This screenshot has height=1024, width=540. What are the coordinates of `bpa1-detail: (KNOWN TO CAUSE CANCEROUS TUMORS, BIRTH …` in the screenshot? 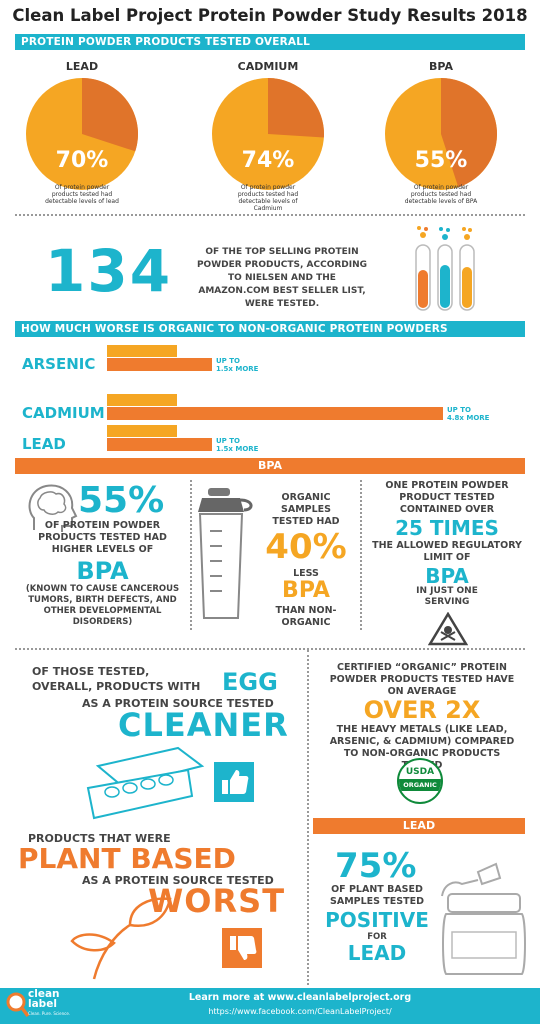 It's located at (102, 605).